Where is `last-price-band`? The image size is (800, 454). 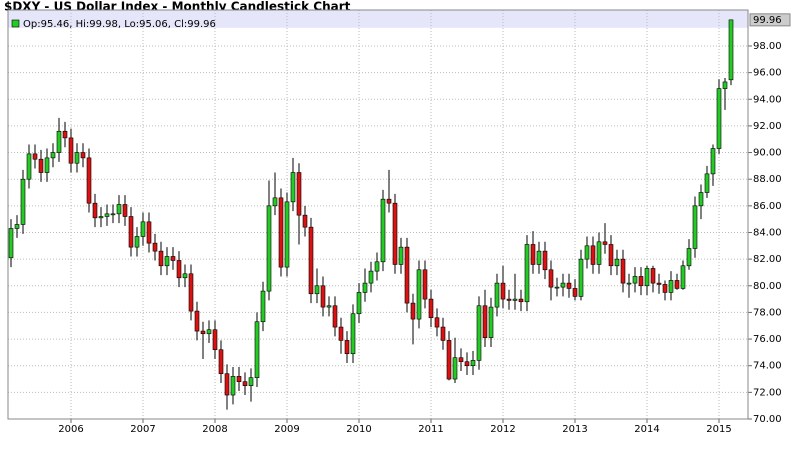
last-price-band is located at coordinates (378, 19).